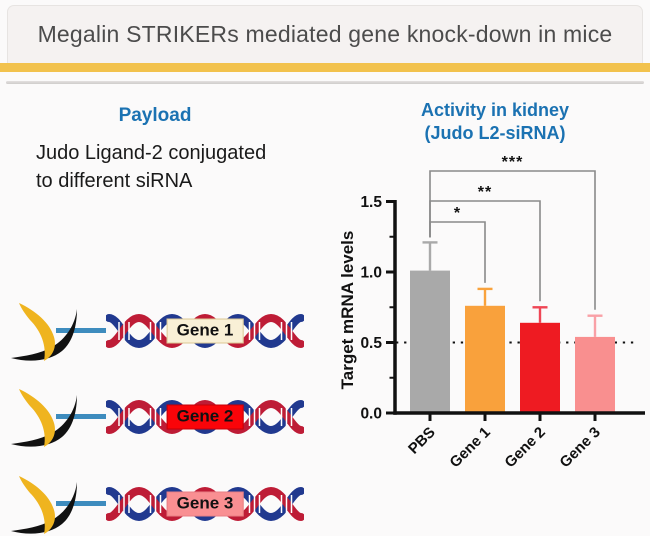 Image resolution: width=650 pixels, height=536 pixels. Describe the element at coordinates (513, 162) in the screenshot. I see `sig-stars: ***` at that location.